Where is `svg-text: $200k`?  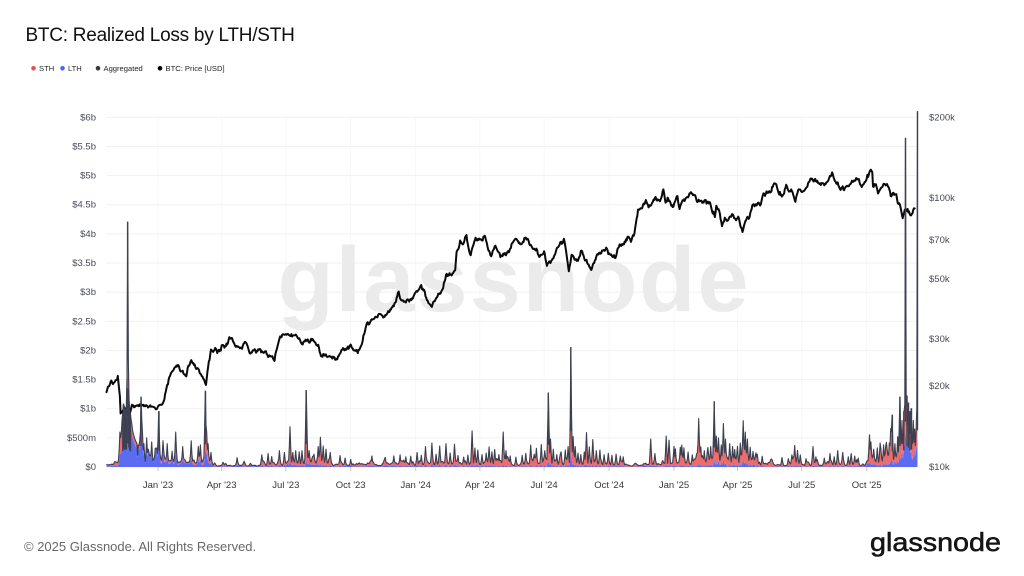 svg-text: $200k is located at coordinates (942, 117).